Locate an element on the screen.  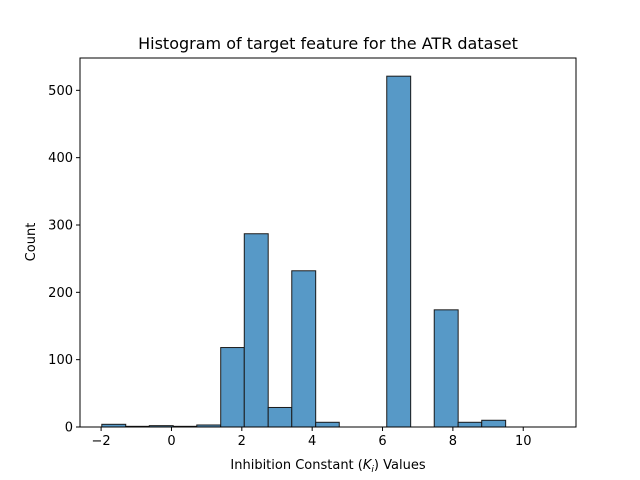
x-tick-label: 10 is located at coordinates (523, 441).